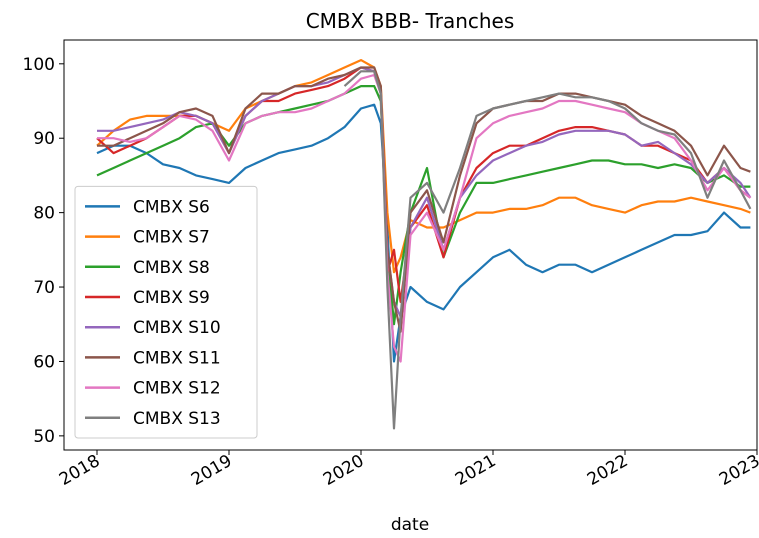  Describe the element at coordinates (177, 419) in the screenshot. I see `legend-label: CMBX S13` at that location.